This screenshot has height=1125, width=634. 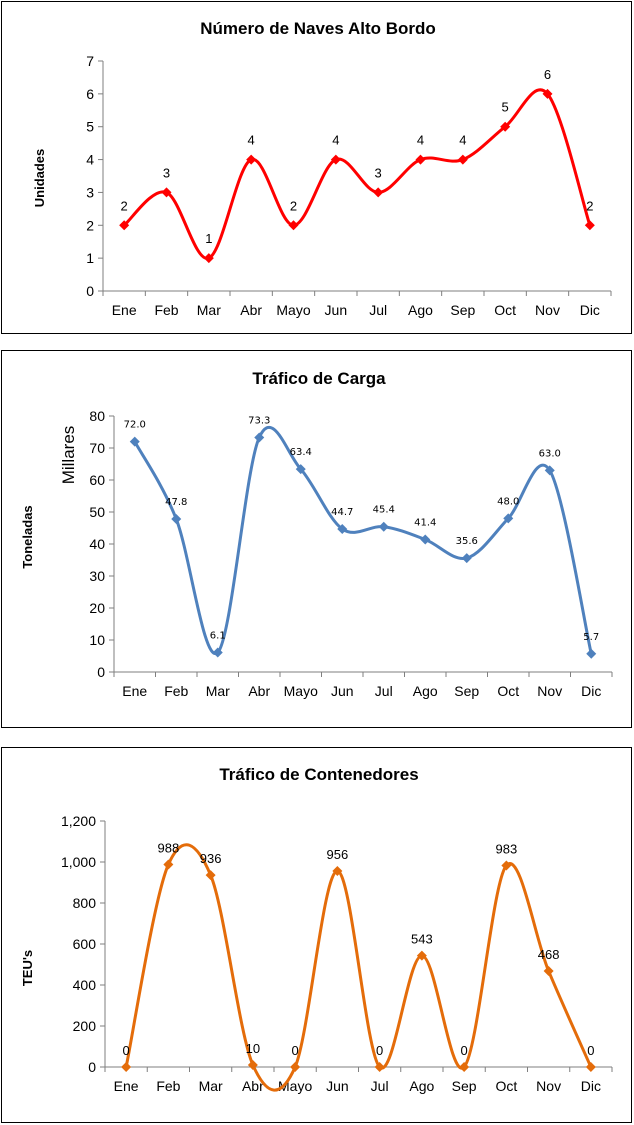 I want to click on data-label: 47.8, so click(x=176, y=502).